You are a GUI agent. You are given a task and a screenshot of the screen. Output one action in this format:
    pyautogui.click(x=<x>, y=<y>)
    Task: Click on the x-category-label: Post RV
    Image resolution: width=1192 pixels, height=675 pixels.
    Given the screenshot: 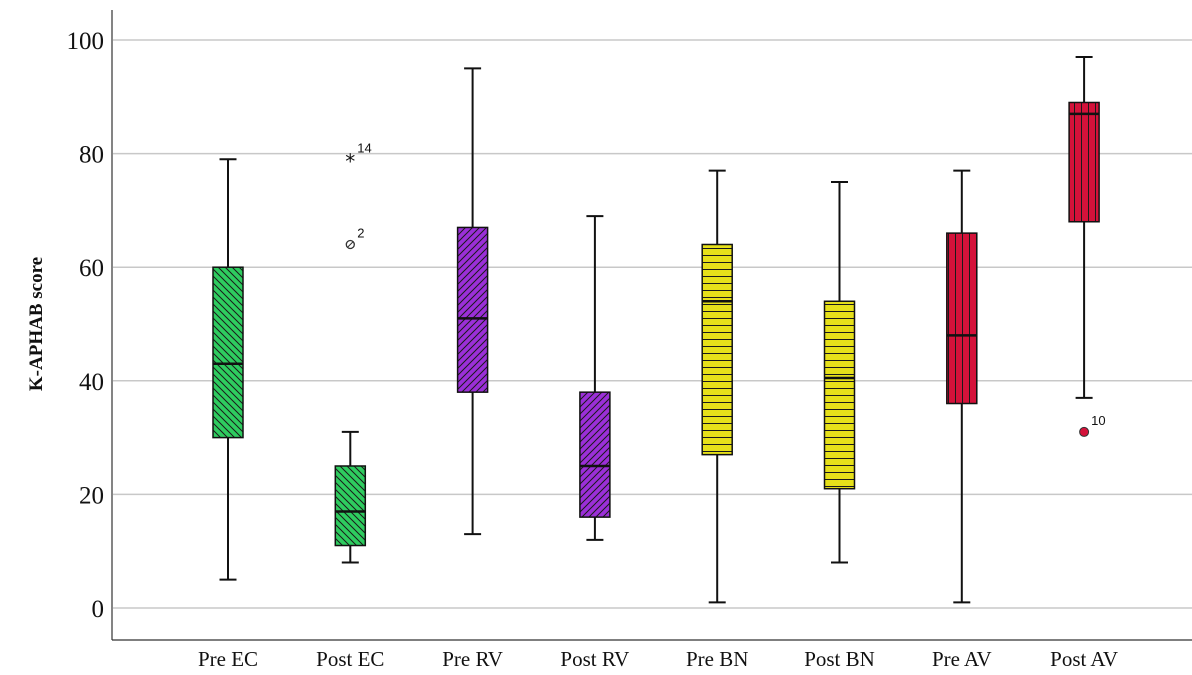 What is the action you would take?
    pyautogui.click(x=594, y=659)
    